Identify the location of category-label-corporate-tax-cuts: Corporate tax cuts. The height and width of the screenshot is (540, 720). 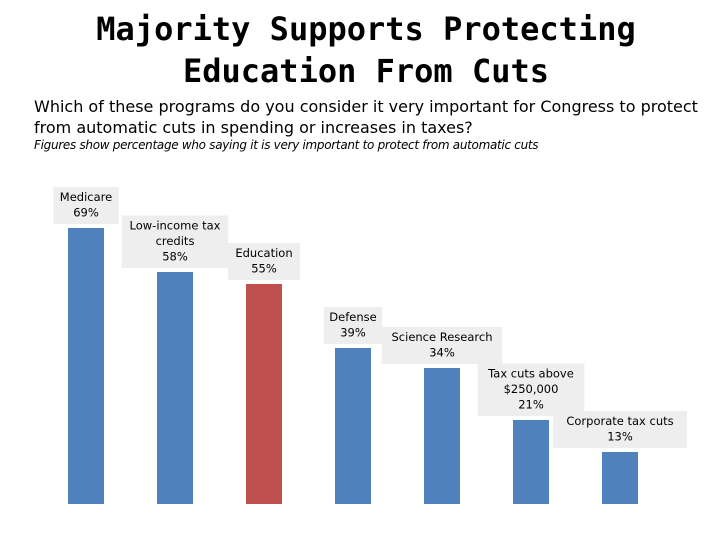
(619, 421).